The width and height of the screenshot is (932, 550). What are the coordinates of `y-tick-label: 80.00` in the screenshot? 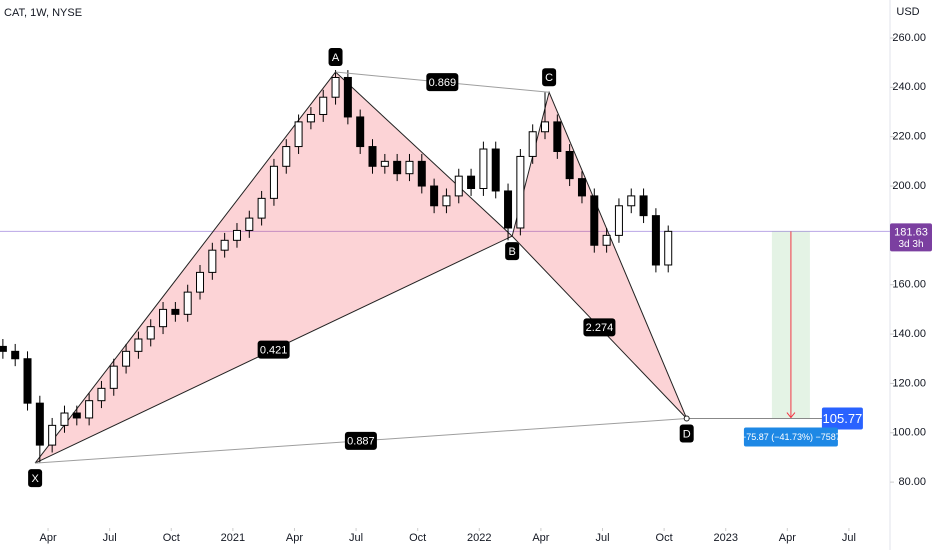 It's located at (912, 482).